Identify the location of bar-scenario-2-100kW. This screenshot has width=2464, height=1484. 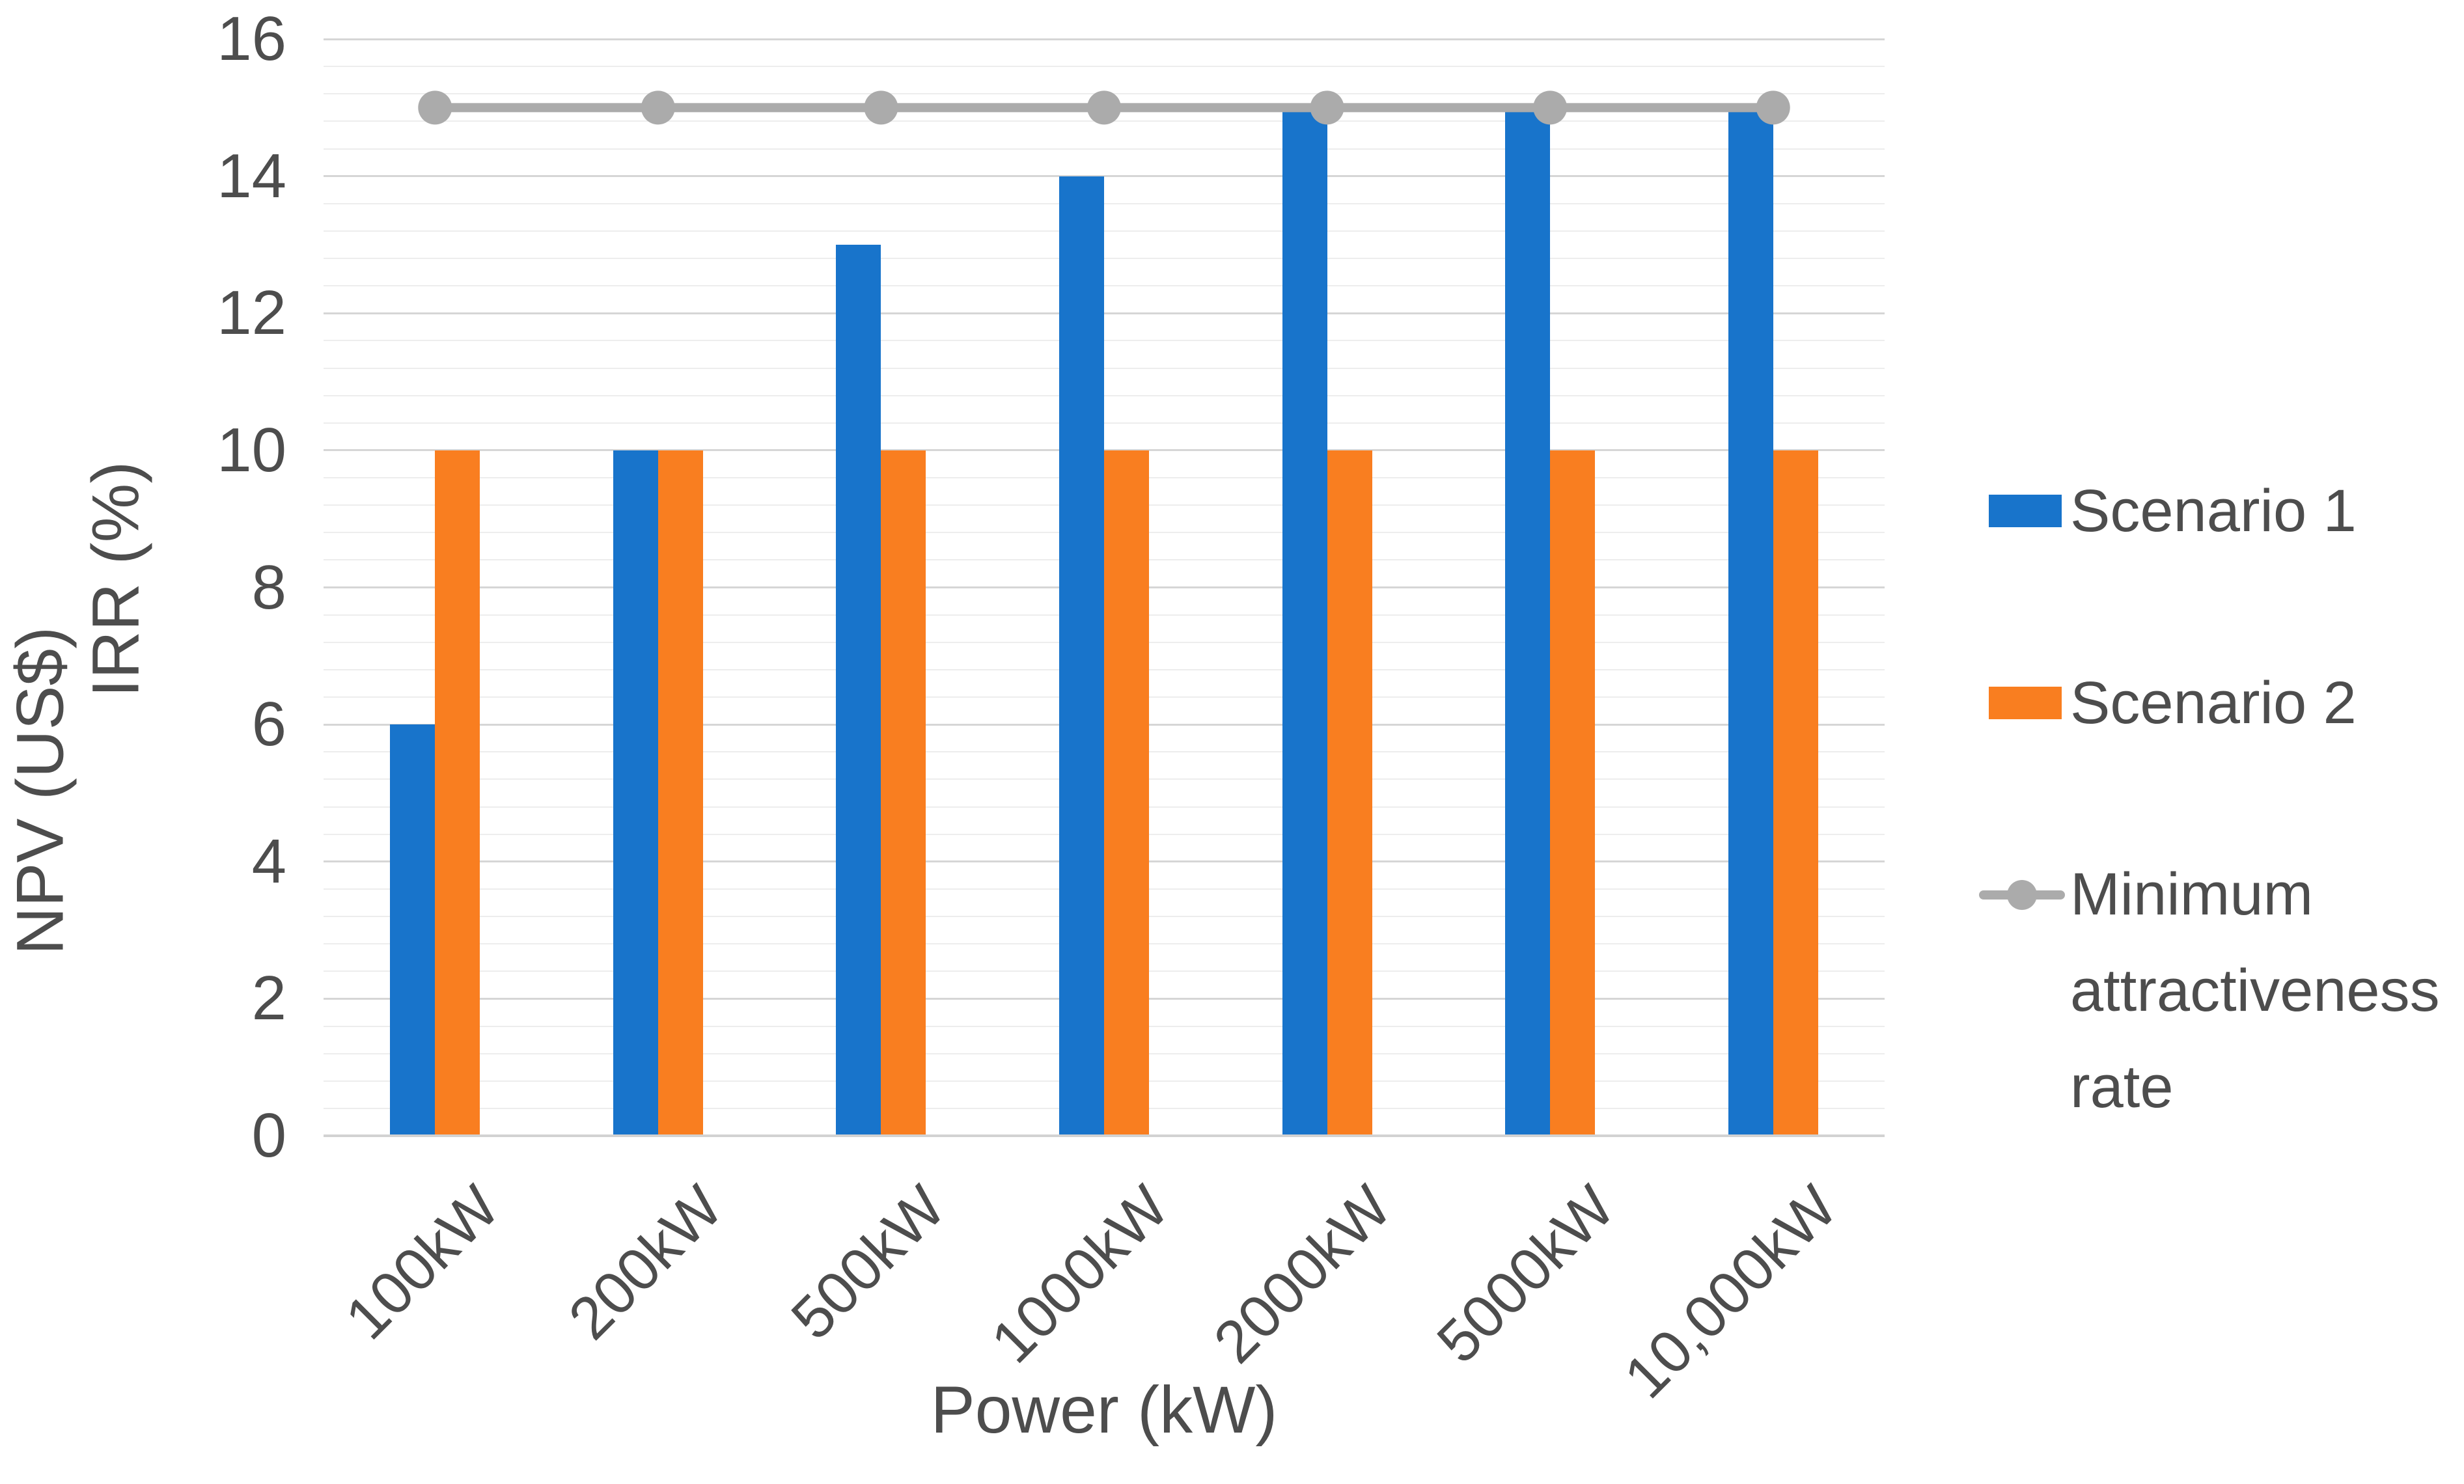
(458, 793).